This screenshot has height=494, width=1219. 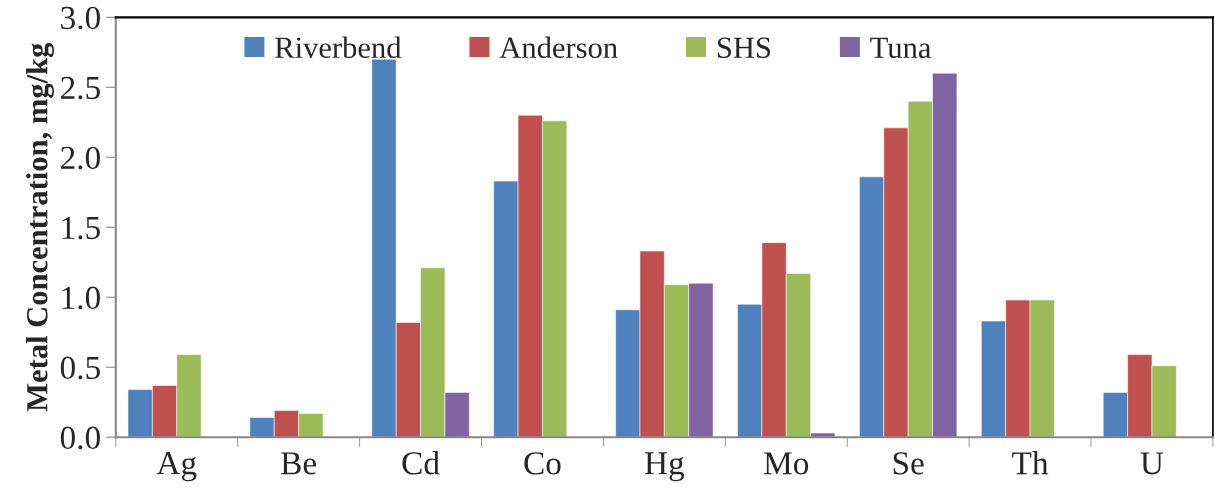 What do you see at coordinates (299, 463) in the screenshot?
I see `x-tick-label: Be` at bounding box center [299, 463].